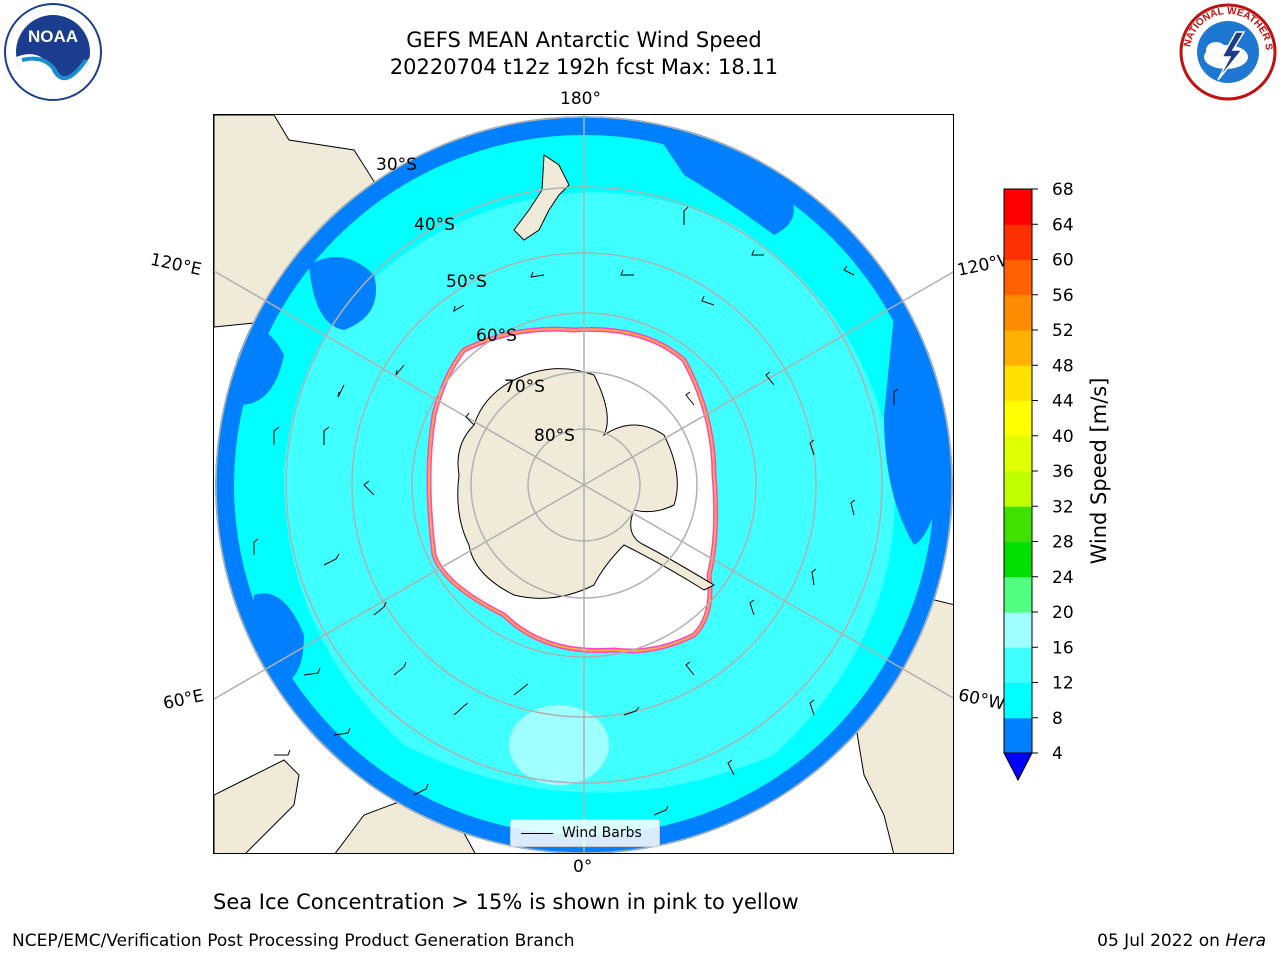 This screenshot has width=1280, height=960. What do you see at coordinates (537, 833) in the screenshot?
I see `legend-line` at bounding box center [537, 833].